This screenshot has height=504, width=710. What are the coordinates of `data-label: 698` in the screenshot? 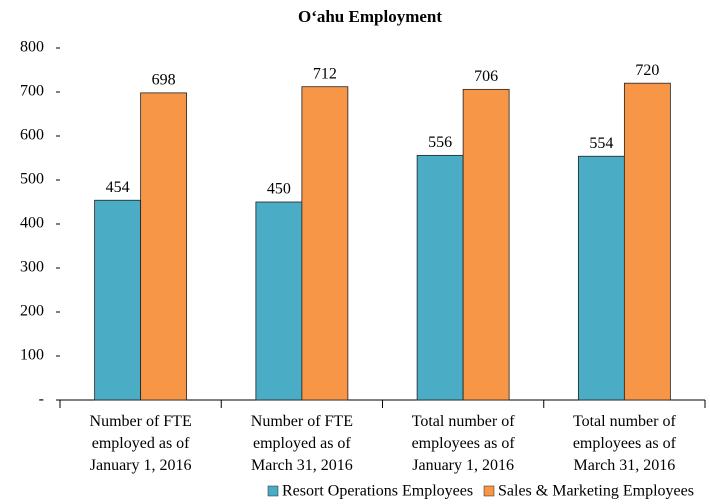 It's located at (164, 80).